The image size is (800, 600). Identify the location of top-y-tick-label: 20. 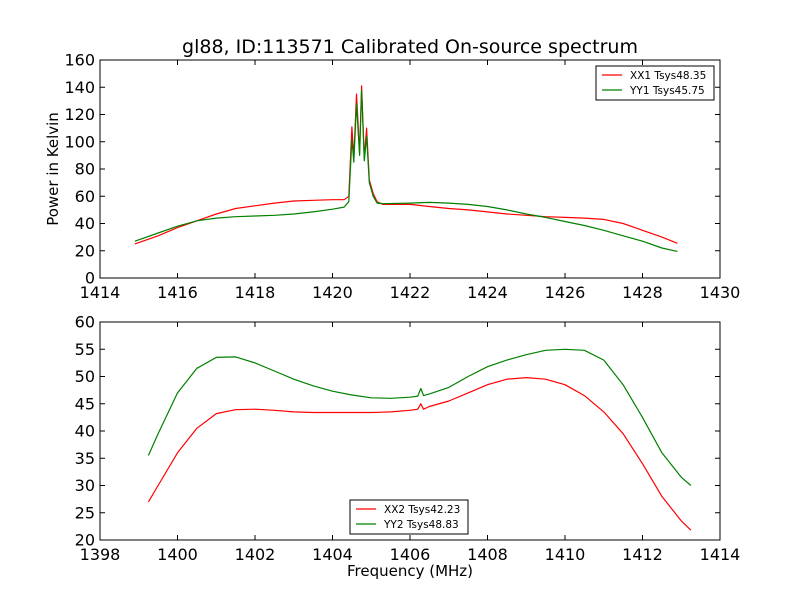
(85, 250).